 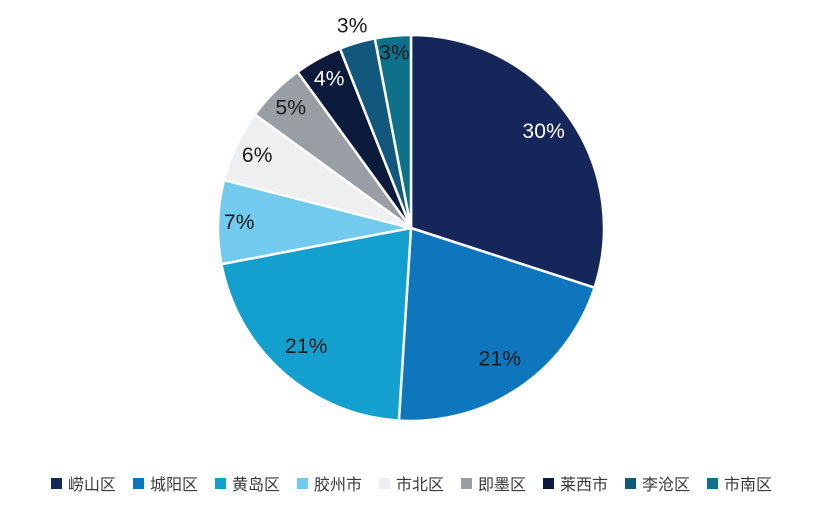 What do you see at coordinates (291, 107) in the screenshot?
I see `pie-slice-value-label-5: 5%` at bounding box center [291, 107].